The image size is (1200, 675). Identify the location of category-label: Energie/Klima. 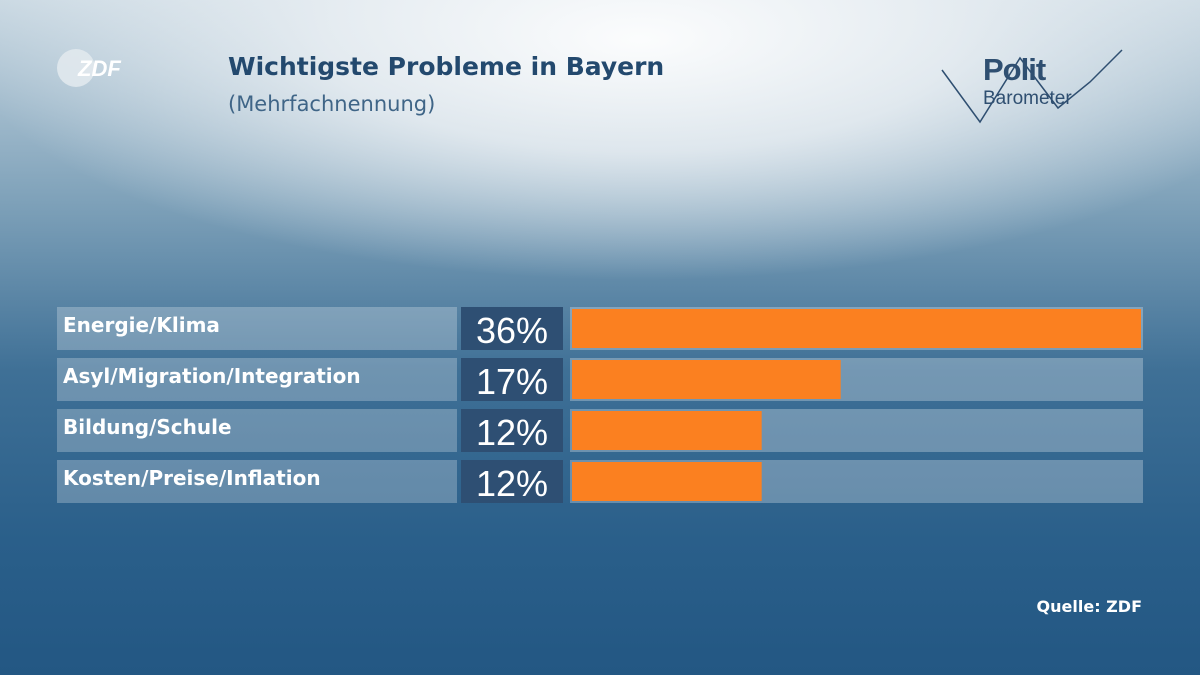
(141, 325).